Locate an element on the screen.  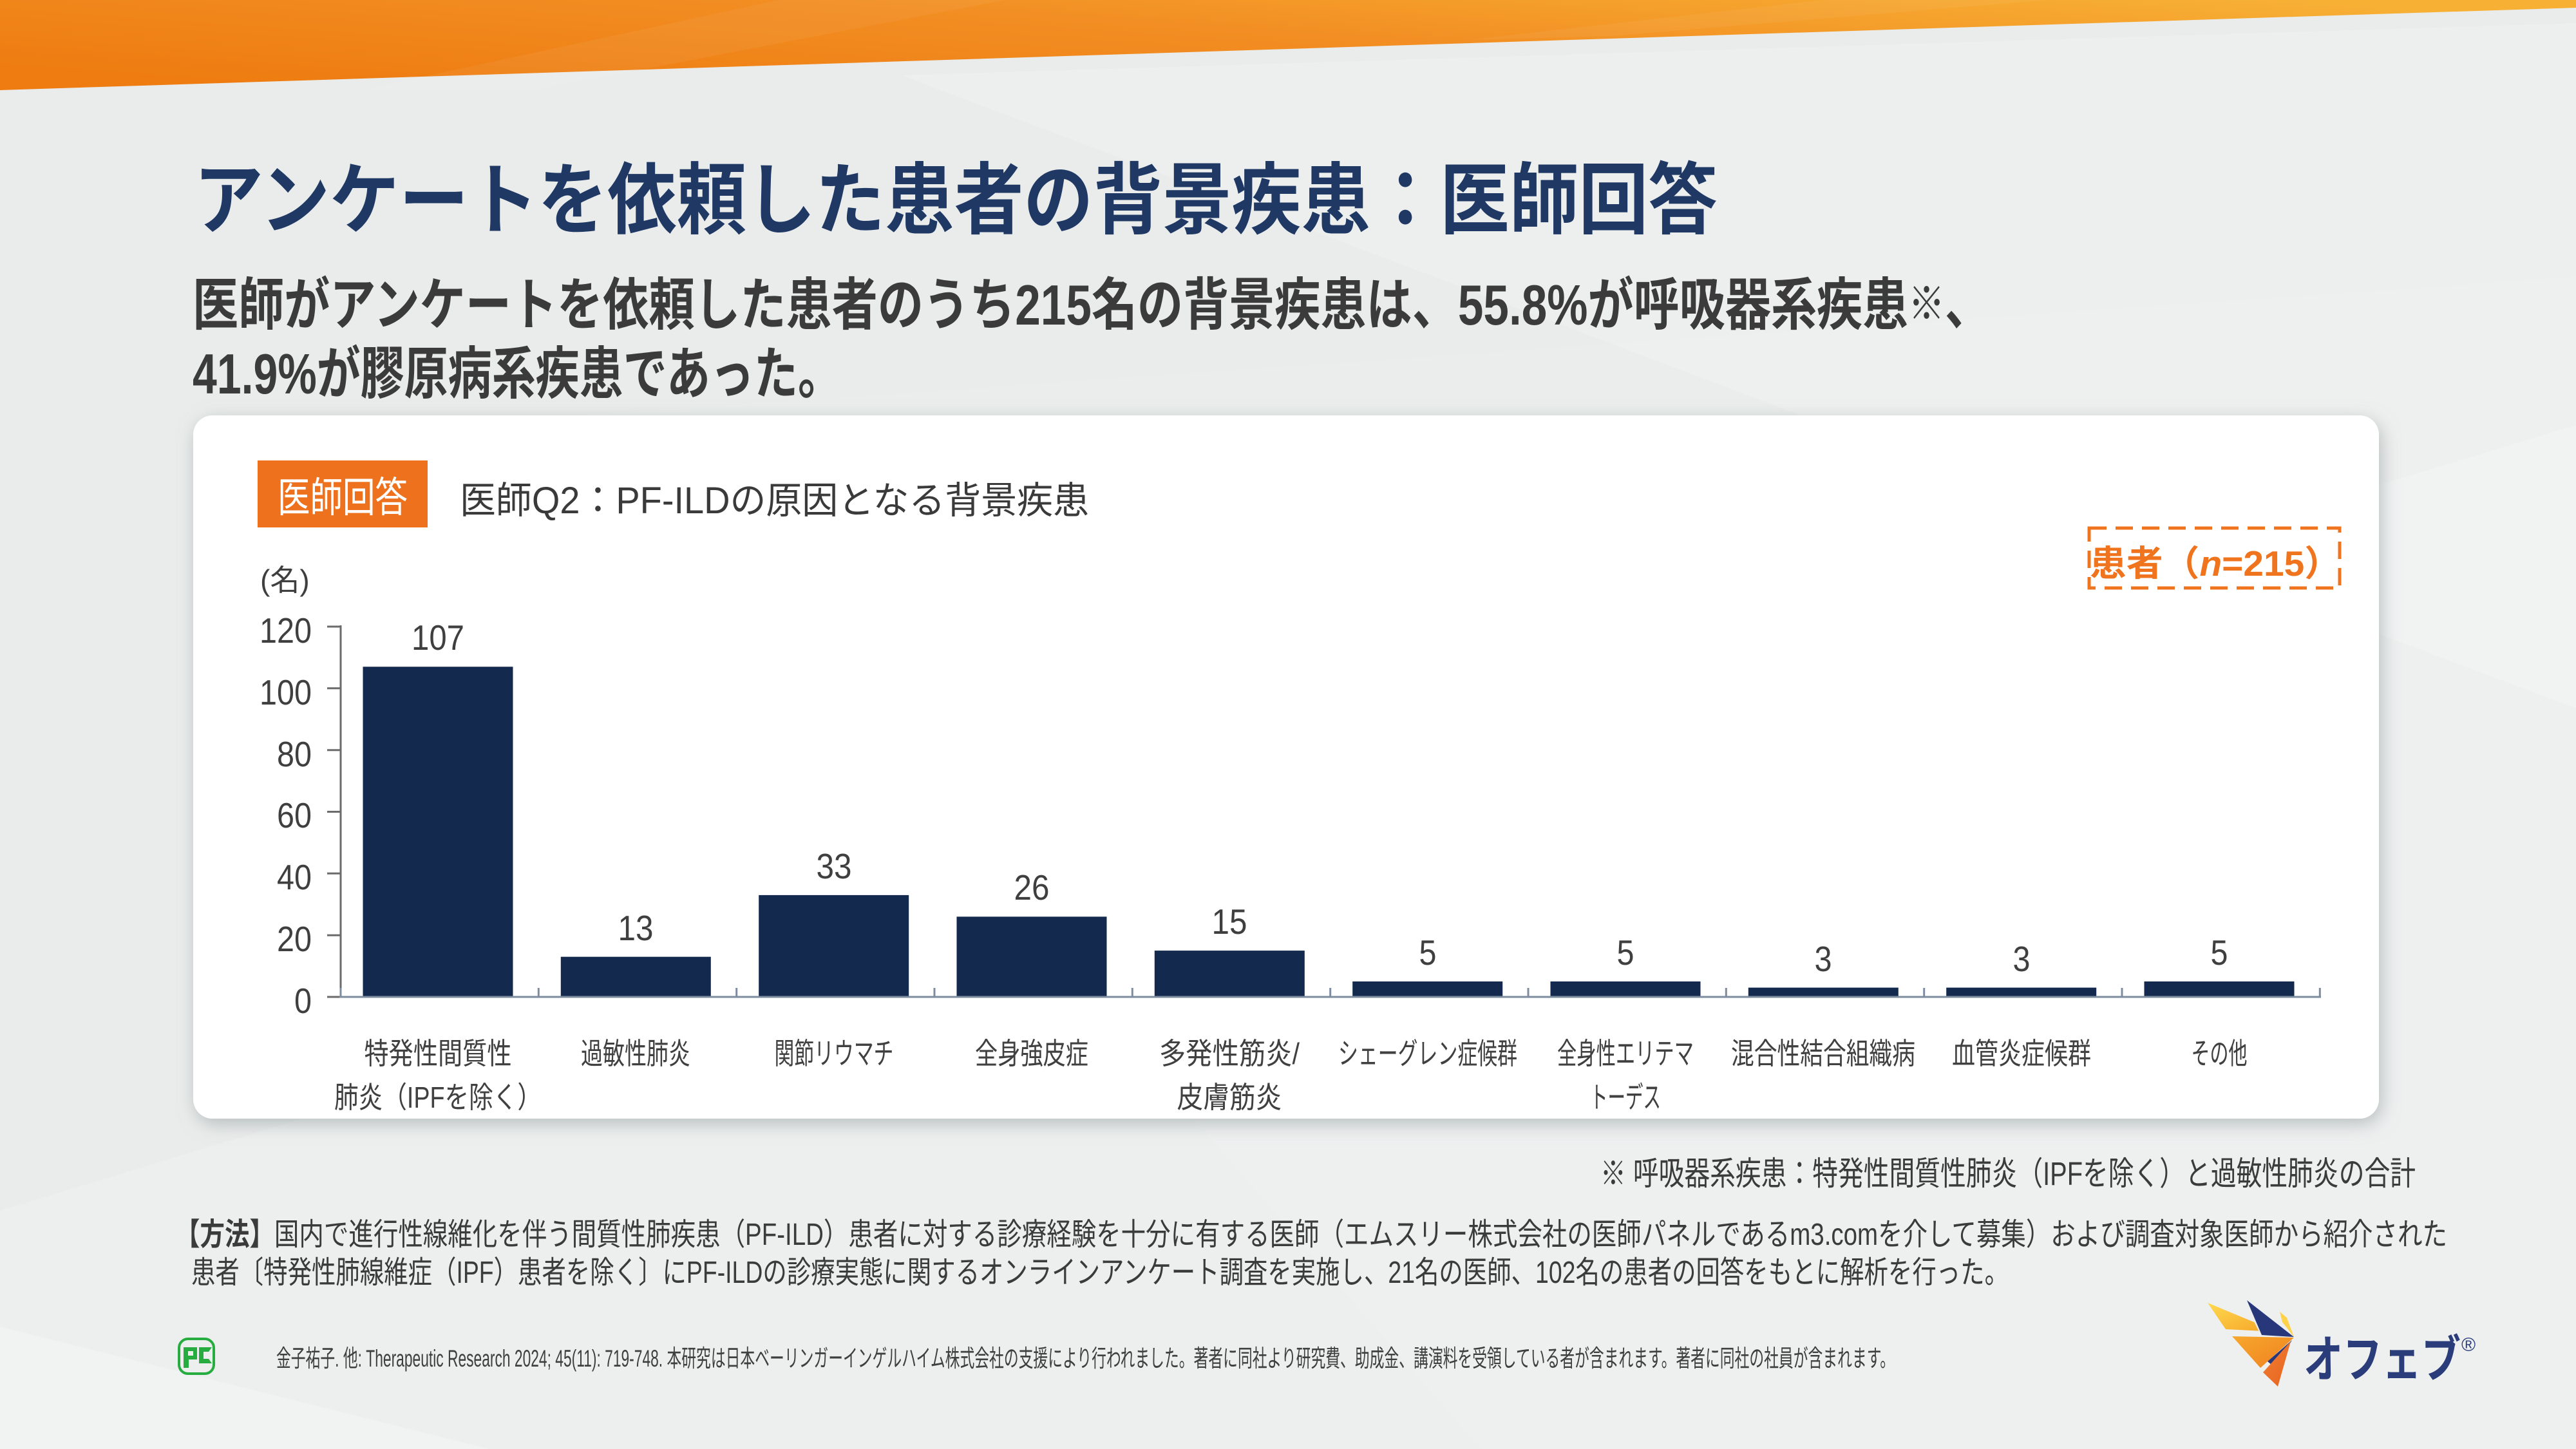
svg-text: 皮膚筋炎 is located at coordinates (1229, 1097).